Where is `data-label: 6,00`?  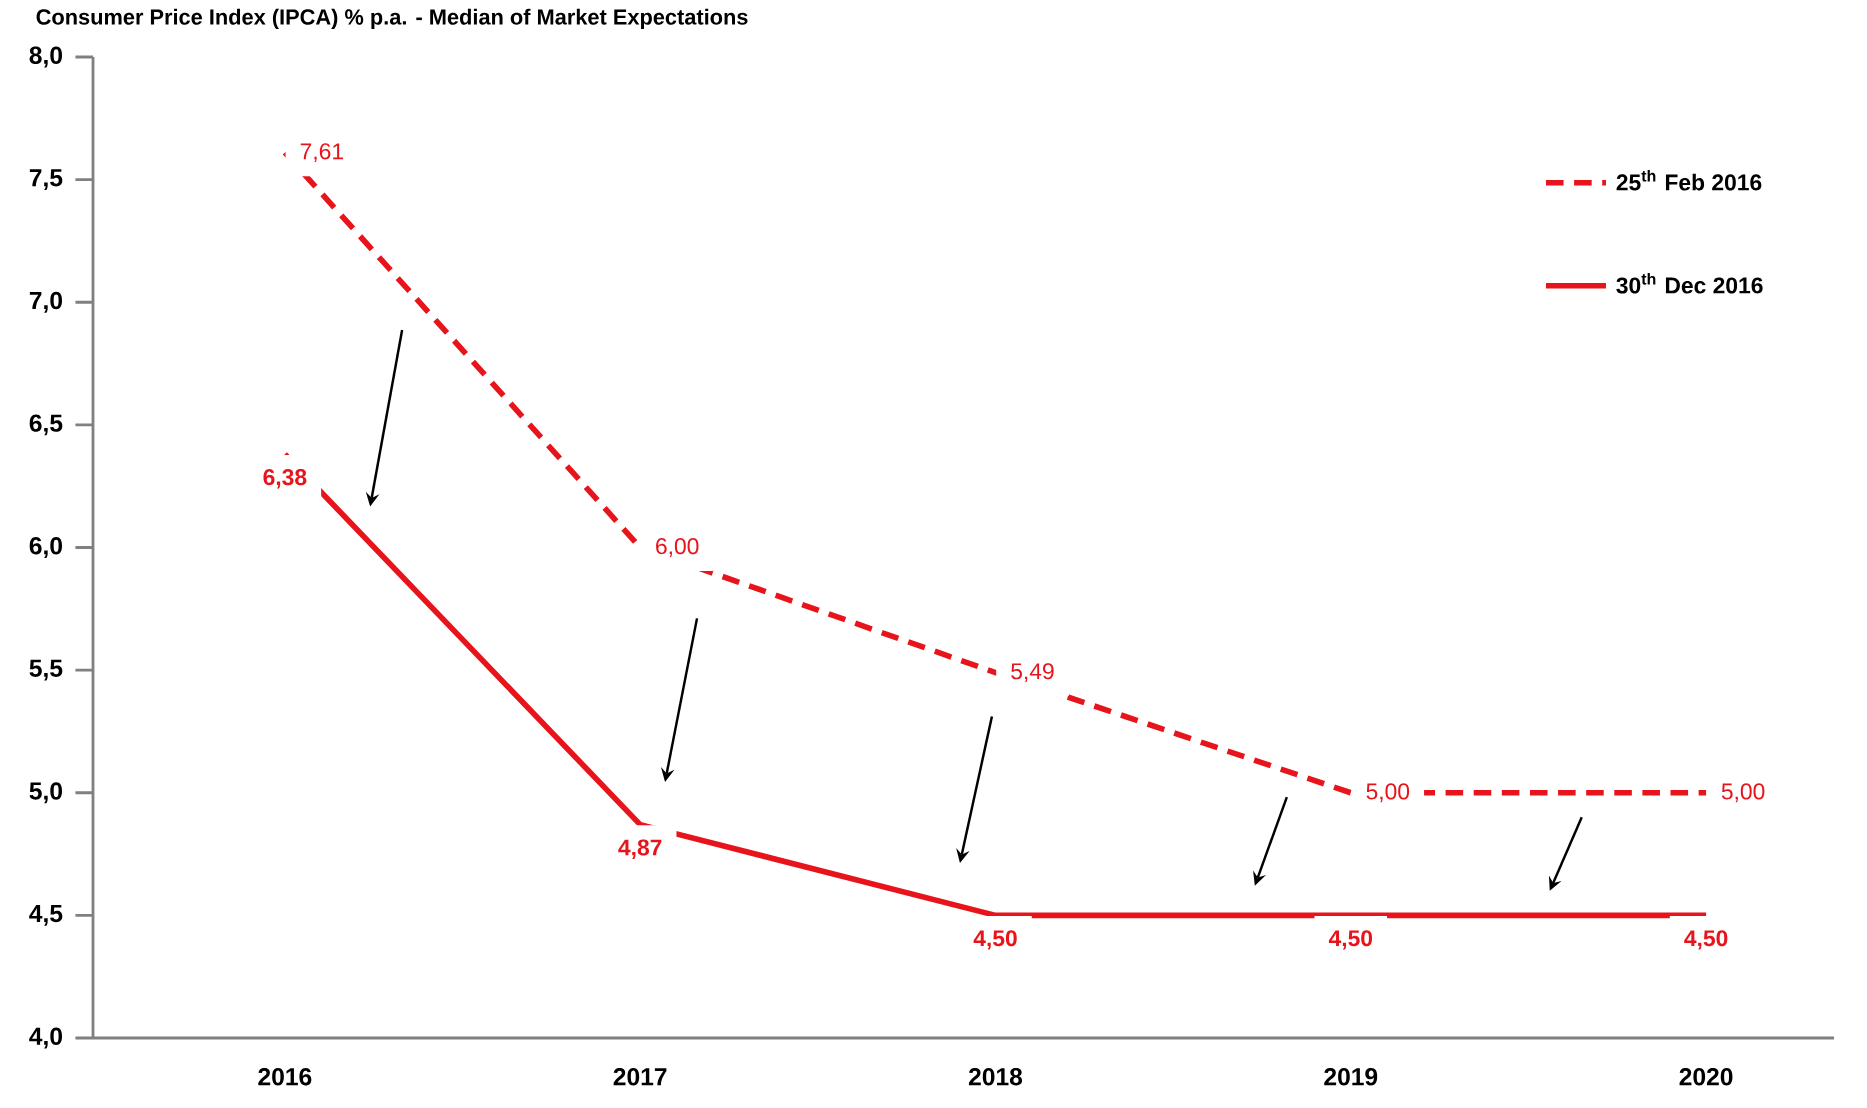
data-label: 6,00 is located at coordinates (677, 547).